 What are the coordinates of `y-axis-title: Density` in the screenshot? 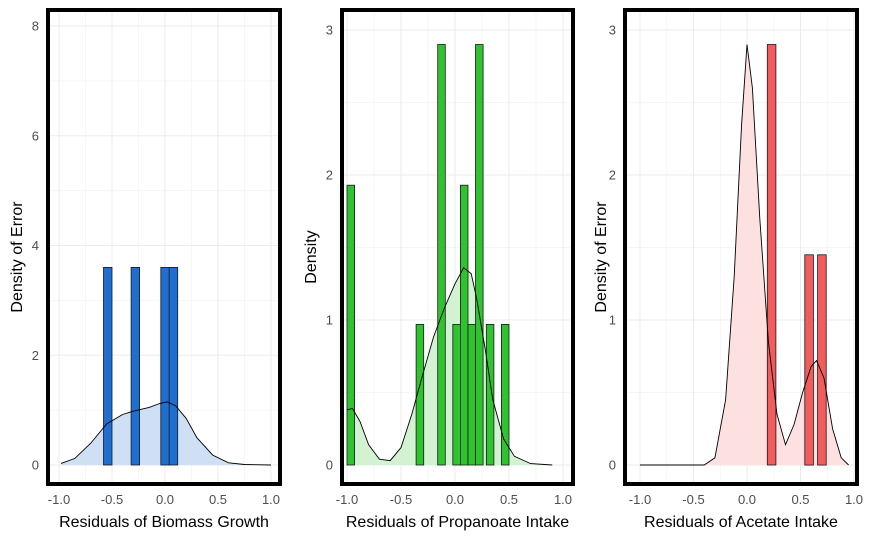 It's located at (311, 256).